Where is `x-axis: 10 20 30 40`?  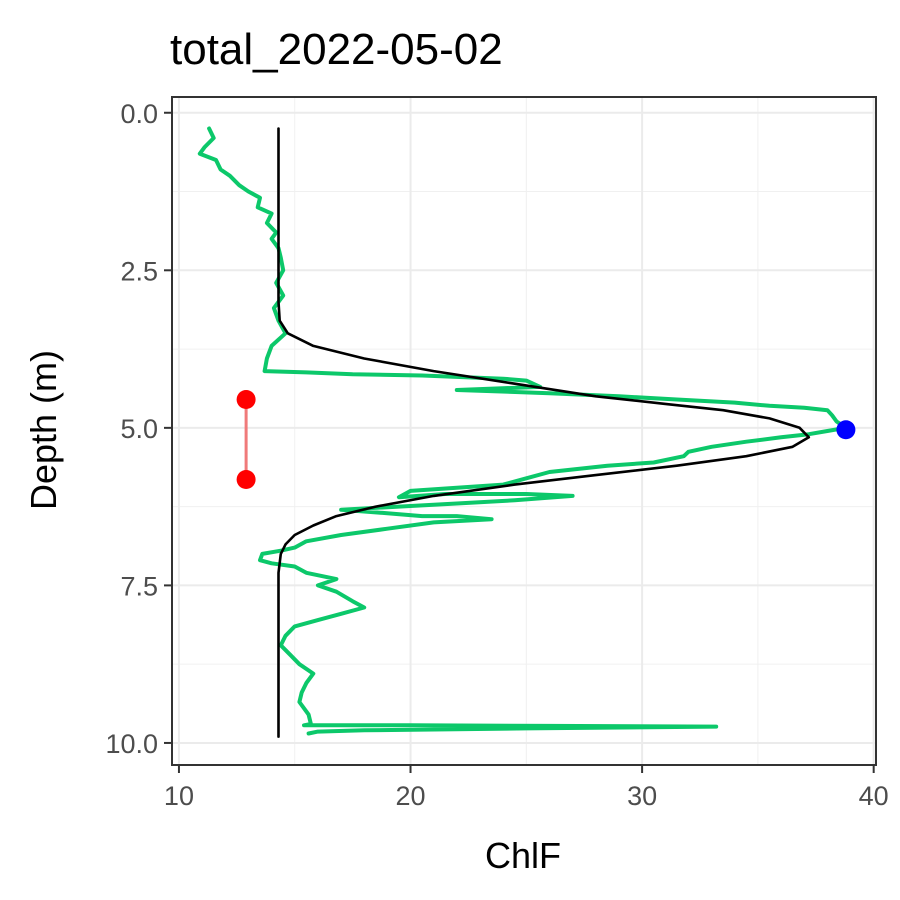
x-axis: 10 20 30 40 is located at coordinates (526, 788).